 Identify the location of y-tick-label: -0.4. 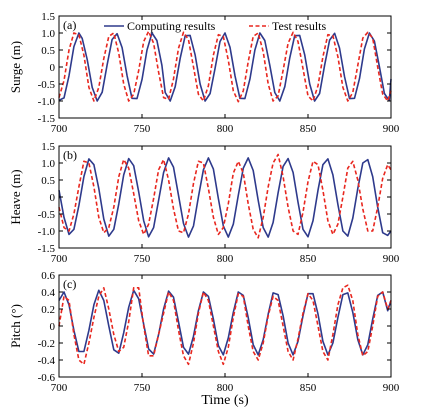
(47, 361).